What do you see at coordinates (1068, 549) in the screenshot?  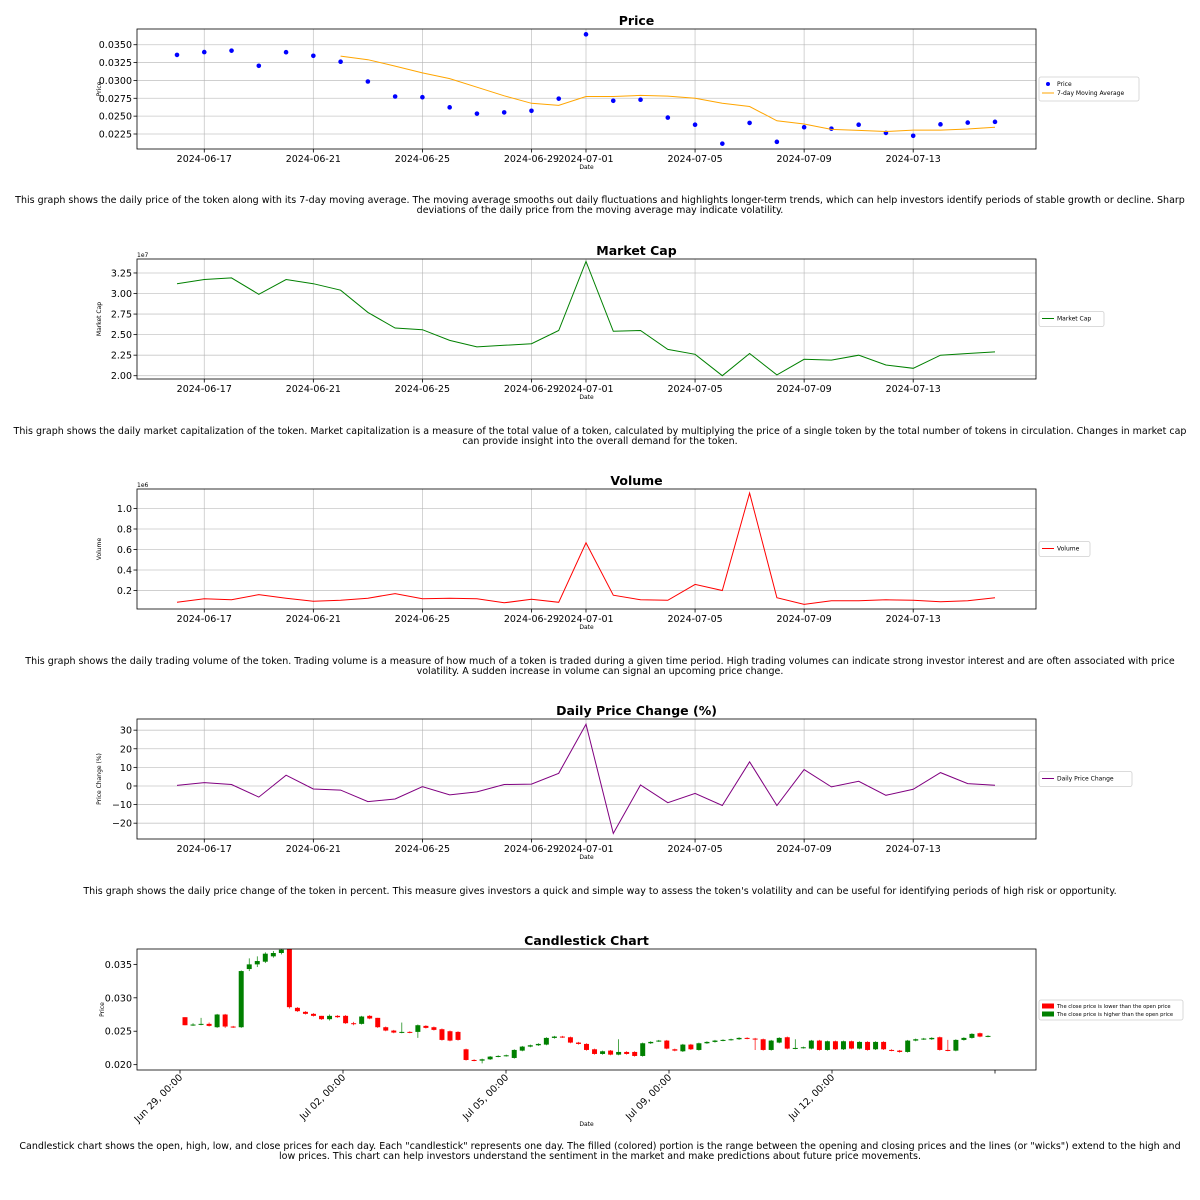 I see `legend-label: Volume` at bounding box center [1068, 549].